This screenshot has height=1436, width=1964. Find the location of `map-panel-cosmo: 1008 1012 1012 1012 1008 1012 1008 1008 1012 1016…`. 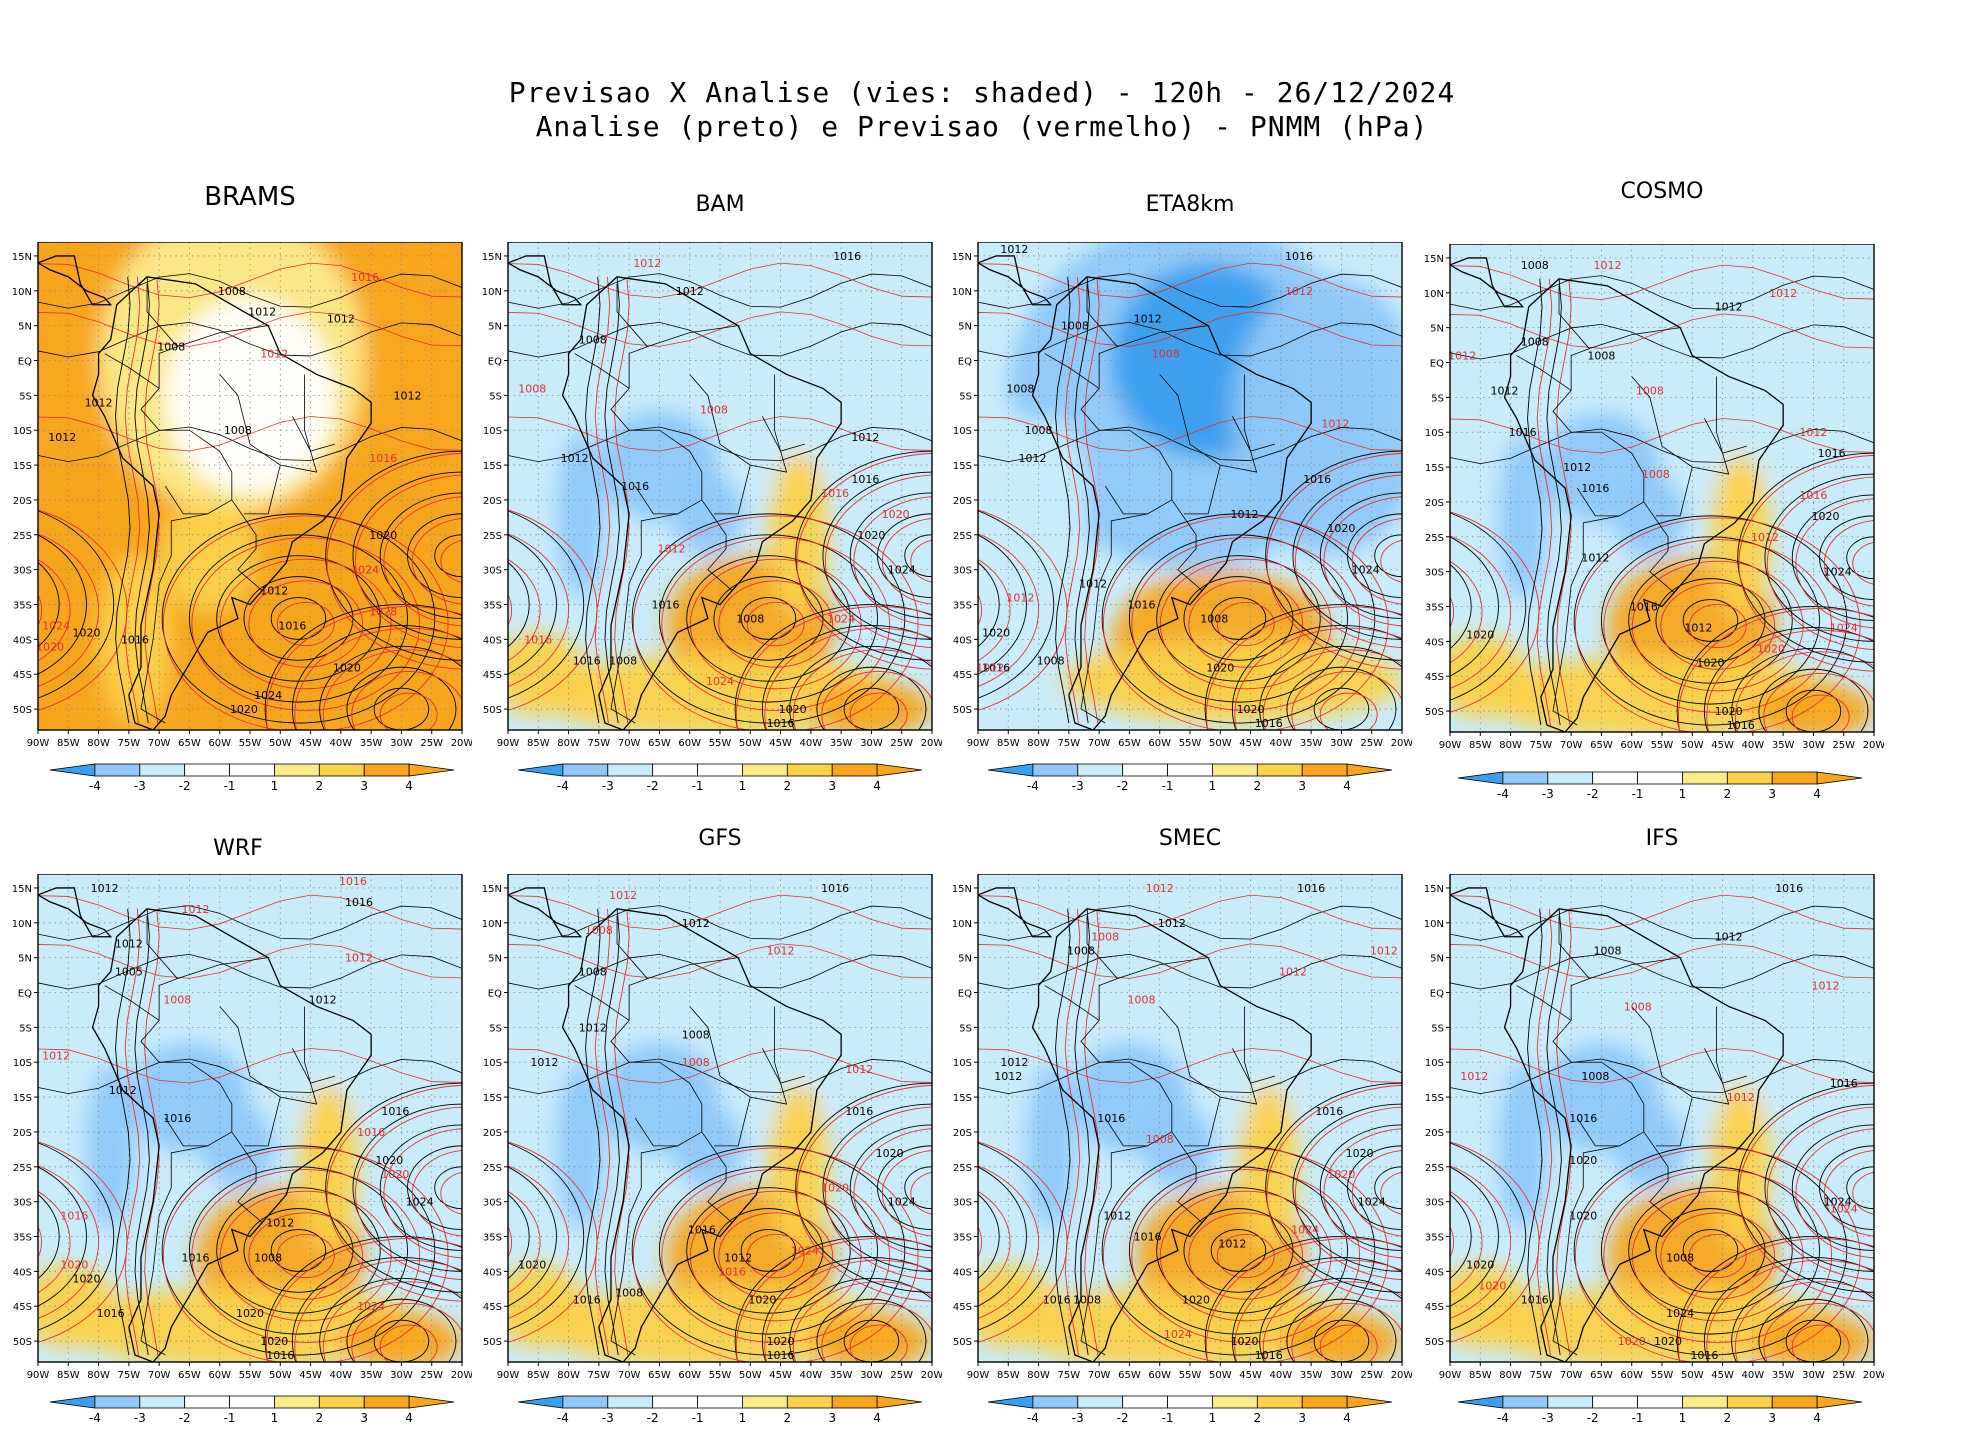

map-panel-cosmo: 1008 1012 1012 1012 1008 1012 1008 1008 1012 1016… is located at coordinates (1654, 497).